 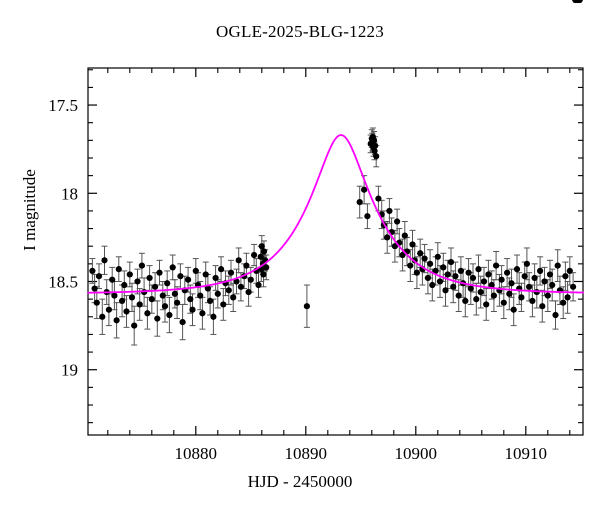 I want to click on y-tick-labels: 17.5 18 18.5 19, so click(x=63, y=238).